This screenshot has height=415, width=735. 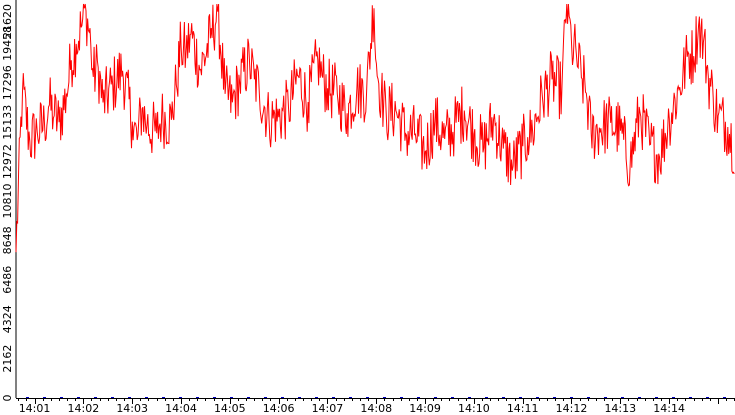 I want to click on y-tick-label: 10810, so click(x=7, y=201).